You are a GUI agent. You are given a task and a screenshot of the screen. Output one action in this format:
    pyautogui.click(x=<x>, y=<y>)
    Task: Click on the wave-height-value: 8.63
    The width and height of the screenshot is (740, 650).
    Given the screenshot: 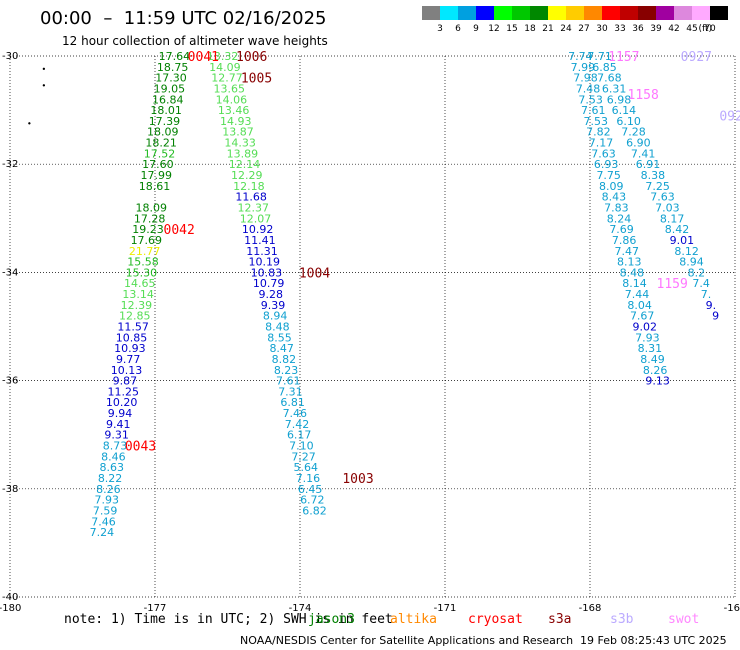 What is the action you would take?
    pyautogui.click(x=111, y=467)
    